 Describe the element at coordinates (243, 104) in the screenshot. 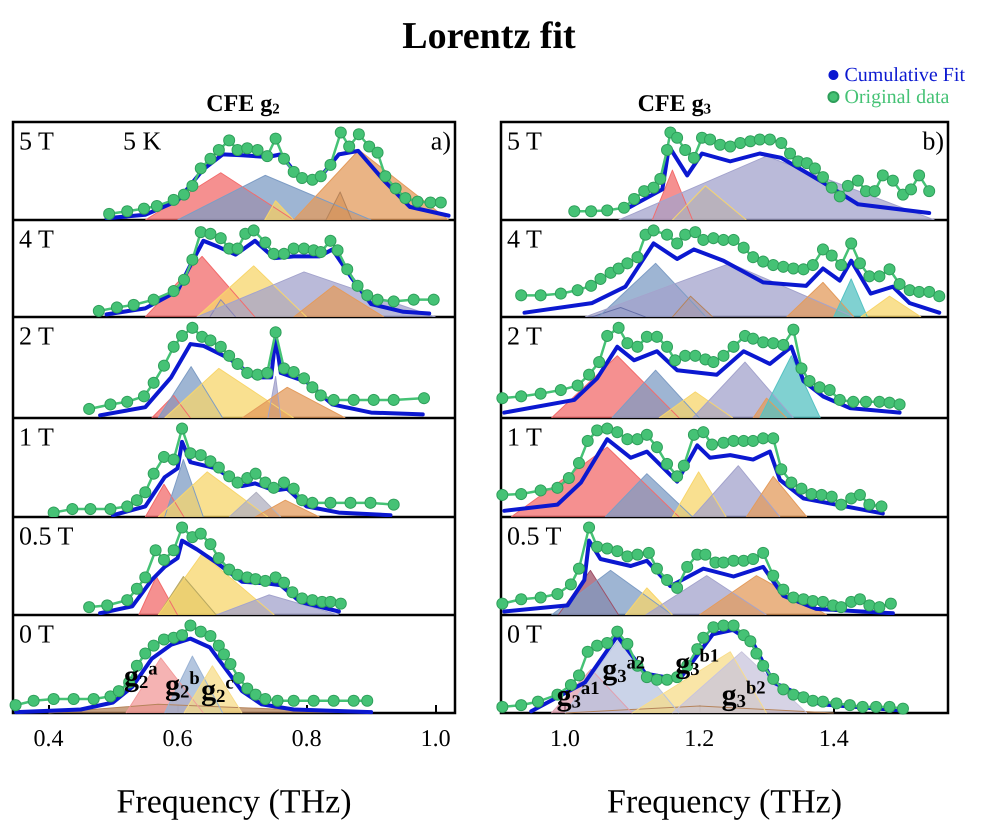

I see `chart-subtitle: CFE g2` at that location.